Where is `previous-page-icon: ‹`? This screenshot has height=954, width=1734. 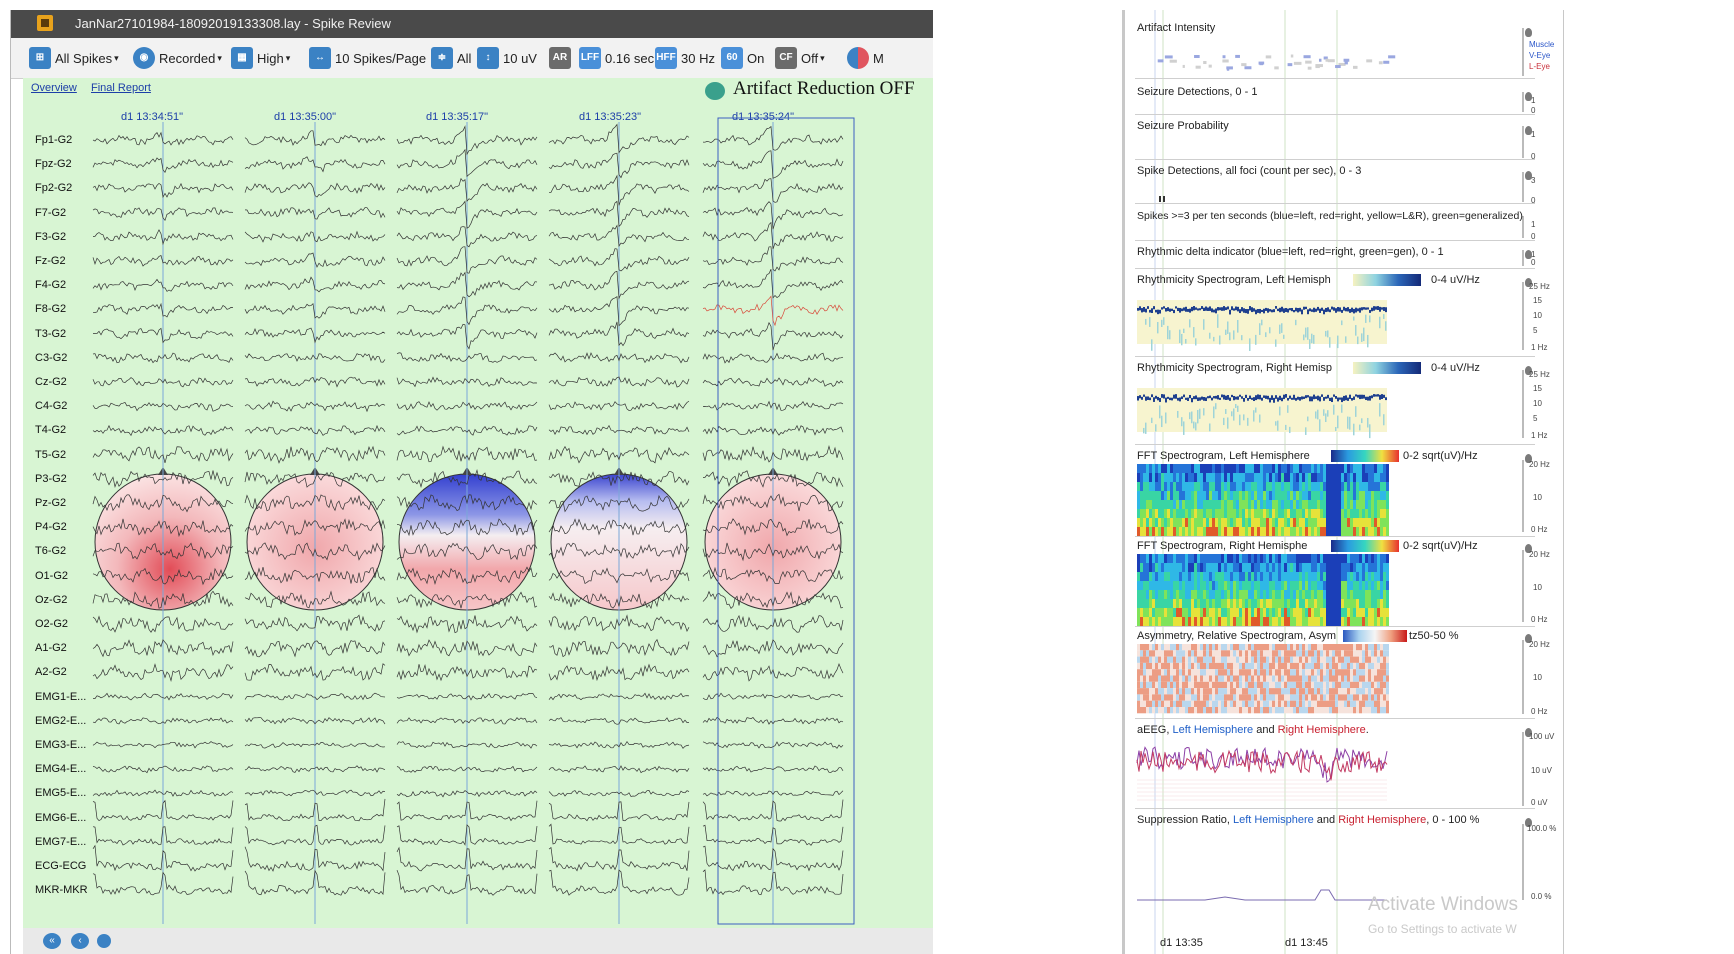
previous-page-icon: ‹ is located at coordinates (80, 941).